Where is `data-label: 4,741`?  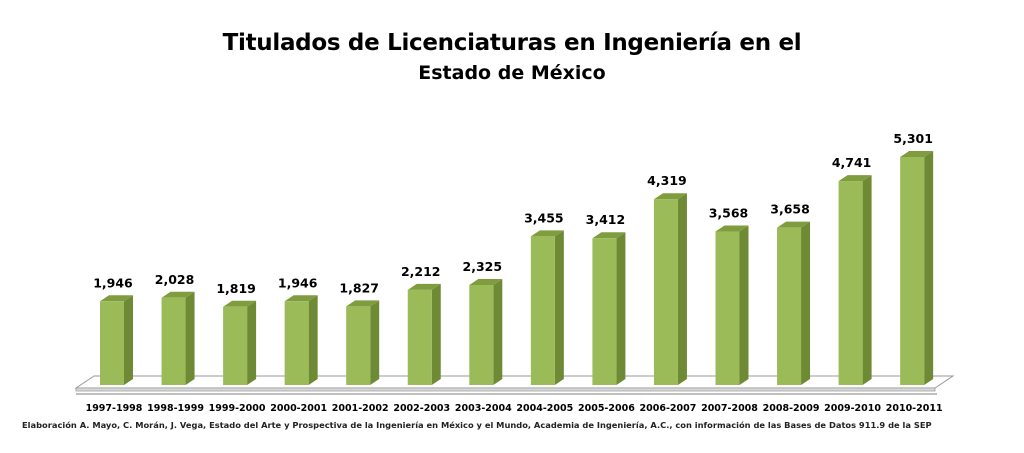
data-label: 4,741 is located at coordinates (852, 162).